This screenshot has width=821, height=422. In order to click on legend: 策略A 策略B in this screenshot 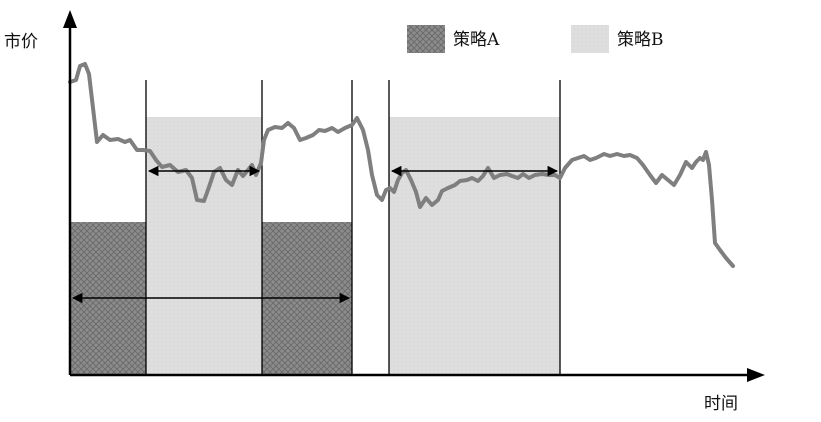, I will do `click(535, 39)`.